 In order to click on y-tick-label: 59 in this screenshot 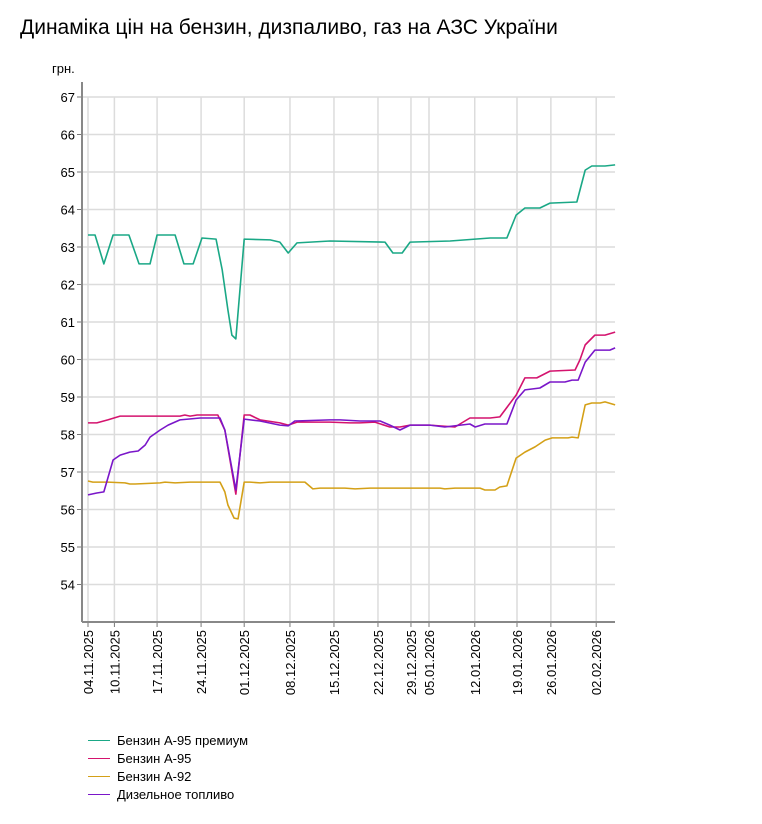, I will do `click(68, 397)`.